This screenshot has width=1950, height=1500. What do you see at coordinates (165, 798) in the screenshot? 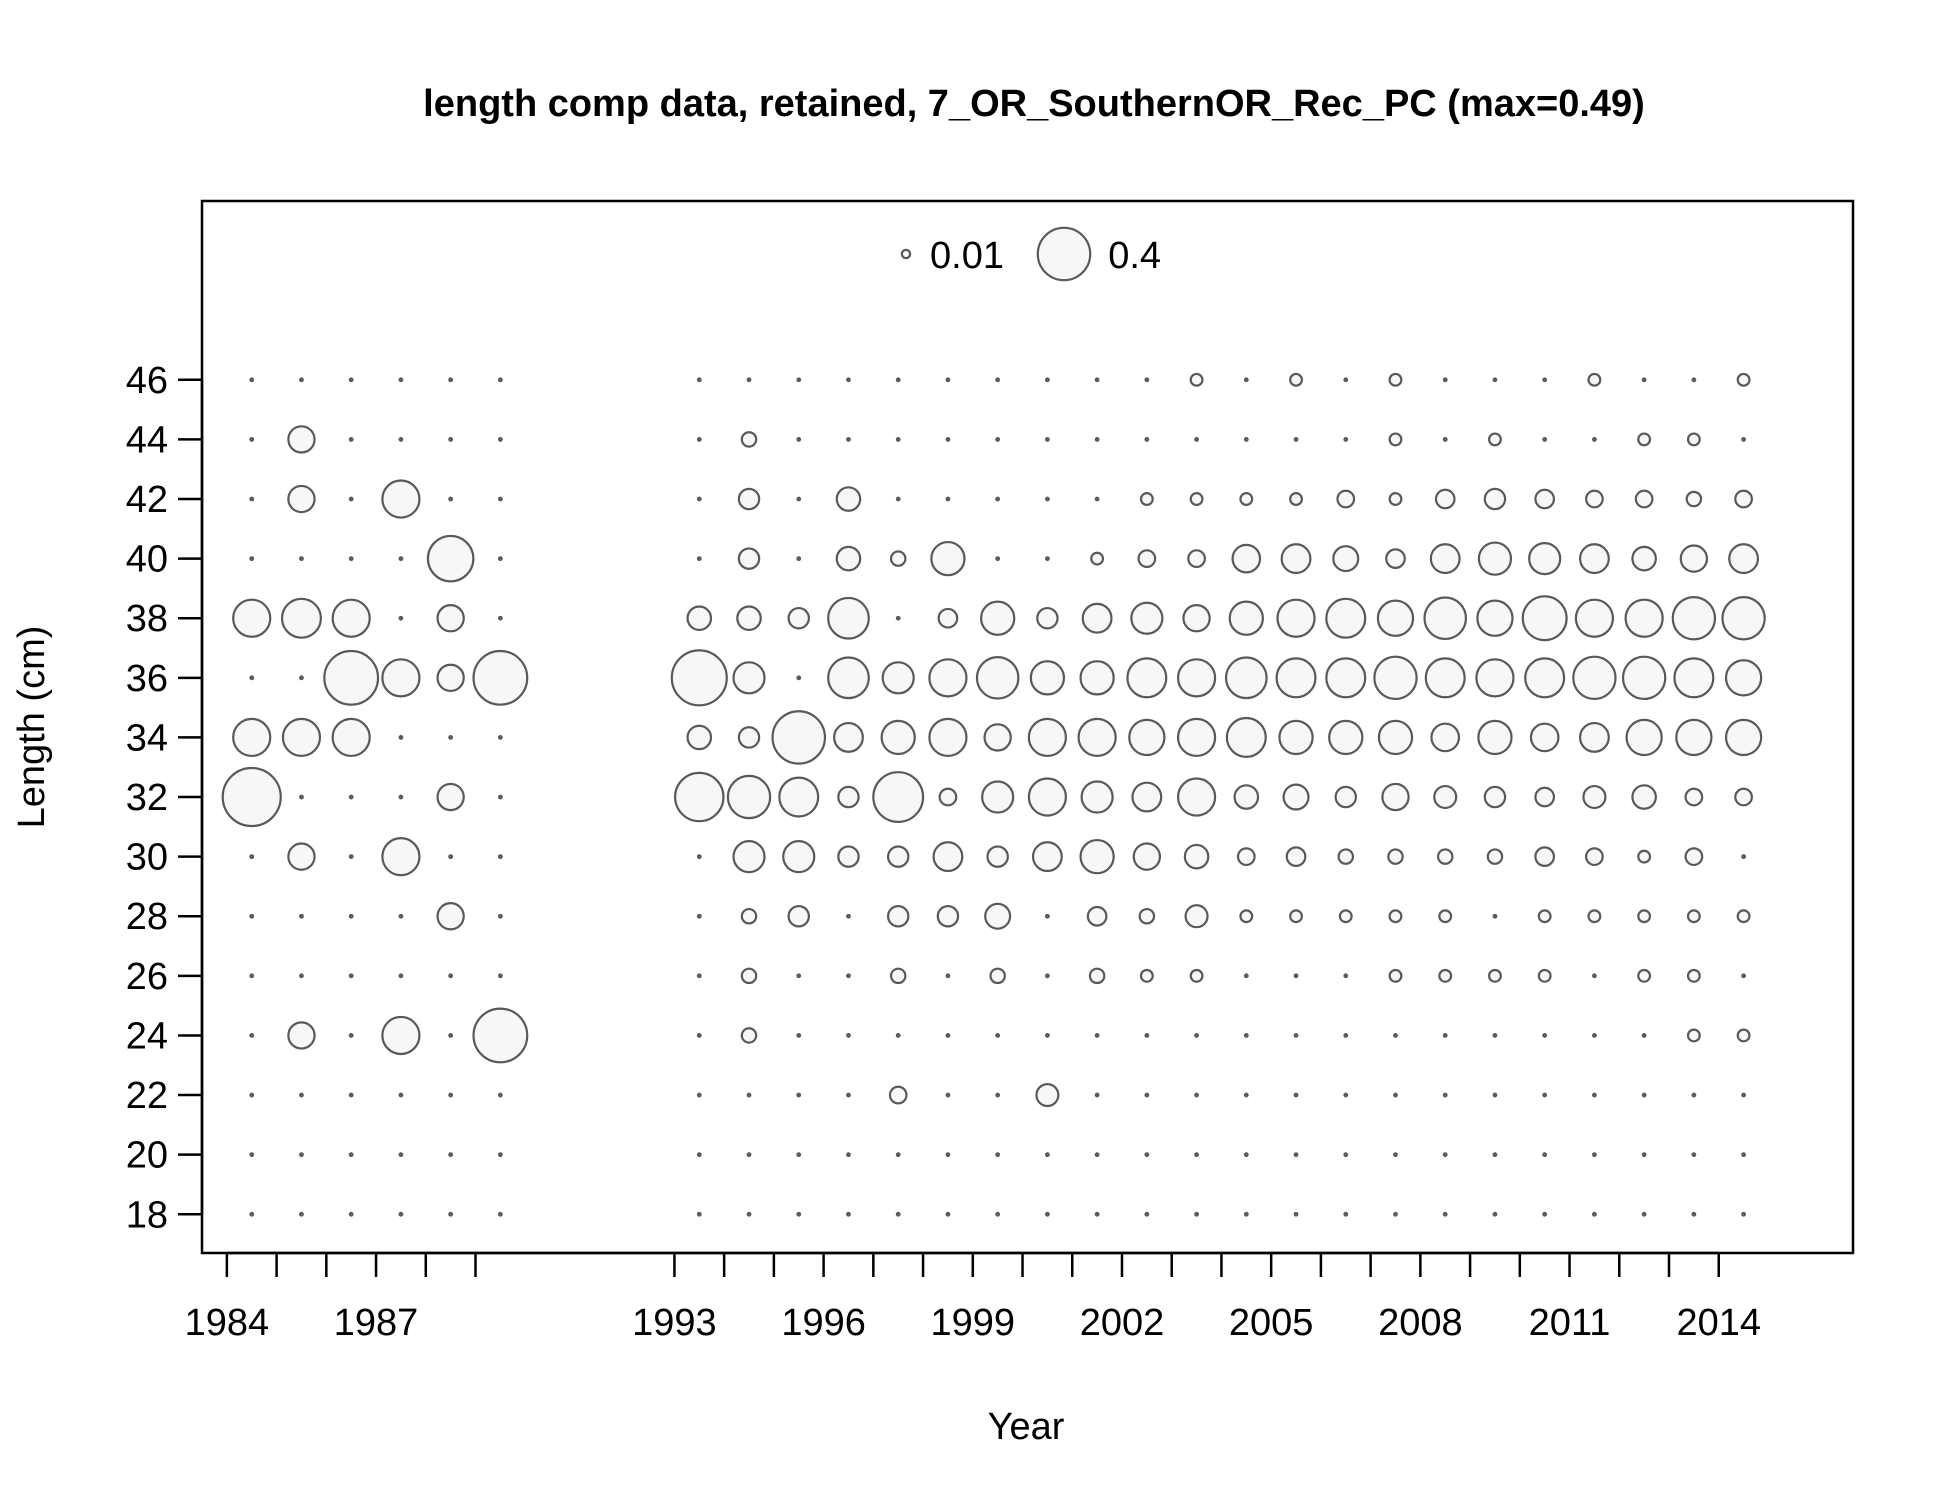
I see `y-axis: 18 20 22 24 26 28 30 32 34 36 38 40 42 44 46` at bounding box center [165, 798].